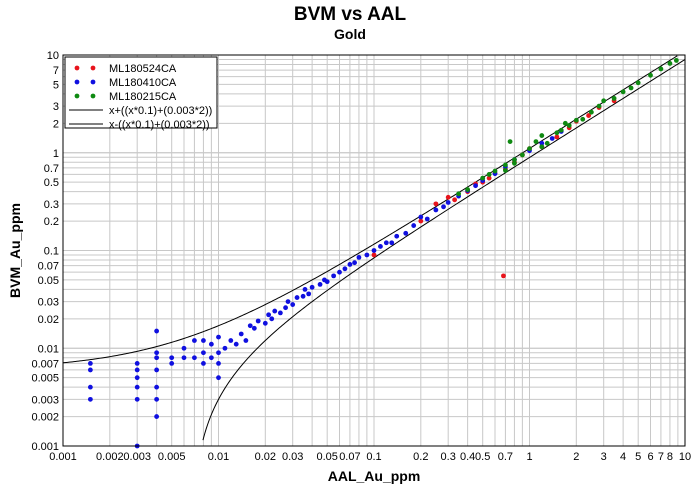 Image resolution: width=700 pixels, height=487 pixels. Describe the element at coordinates (576, 457) in the screenshot. I see `x-tick-label: 2` at that location.